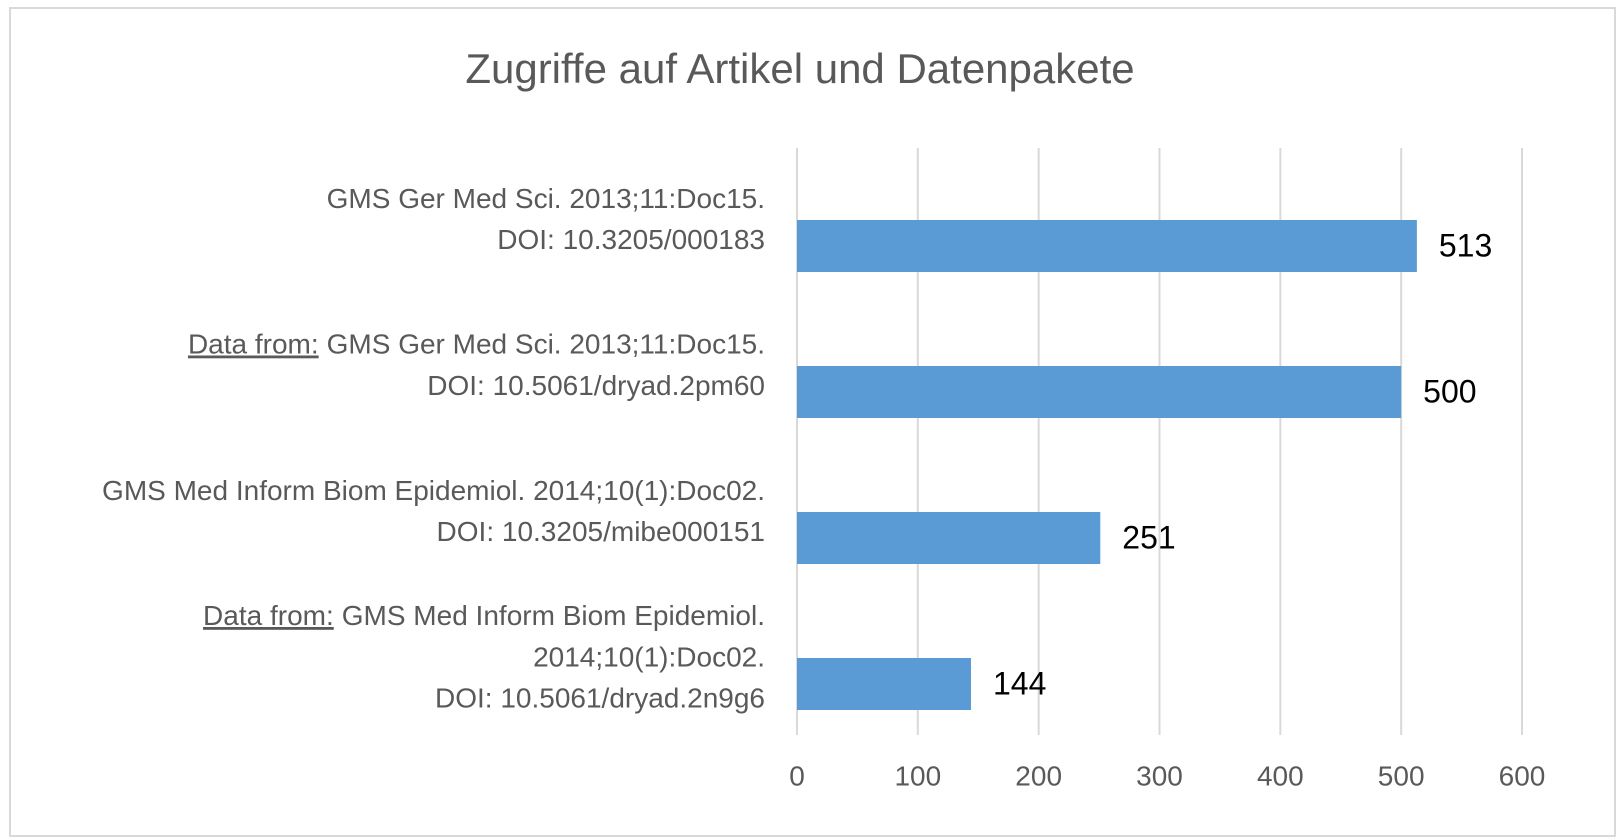 This screenshot has width=1619, height=839. Describe the element at coordinates (631, 239) in the screenshot. I see `category-label: DOI: 10.3205/000183` at that location.